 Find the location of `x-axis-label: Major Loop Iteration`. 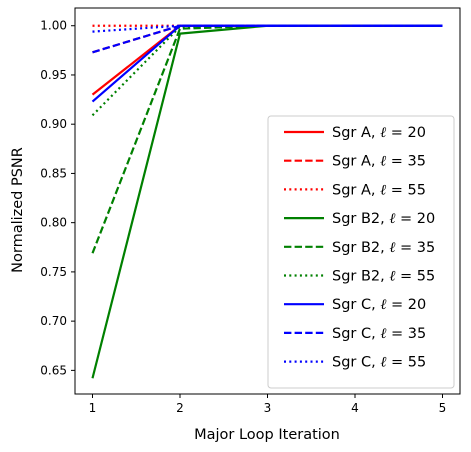

x-axis-label: Major Loop Iteration is located at coordinates (267, 435).